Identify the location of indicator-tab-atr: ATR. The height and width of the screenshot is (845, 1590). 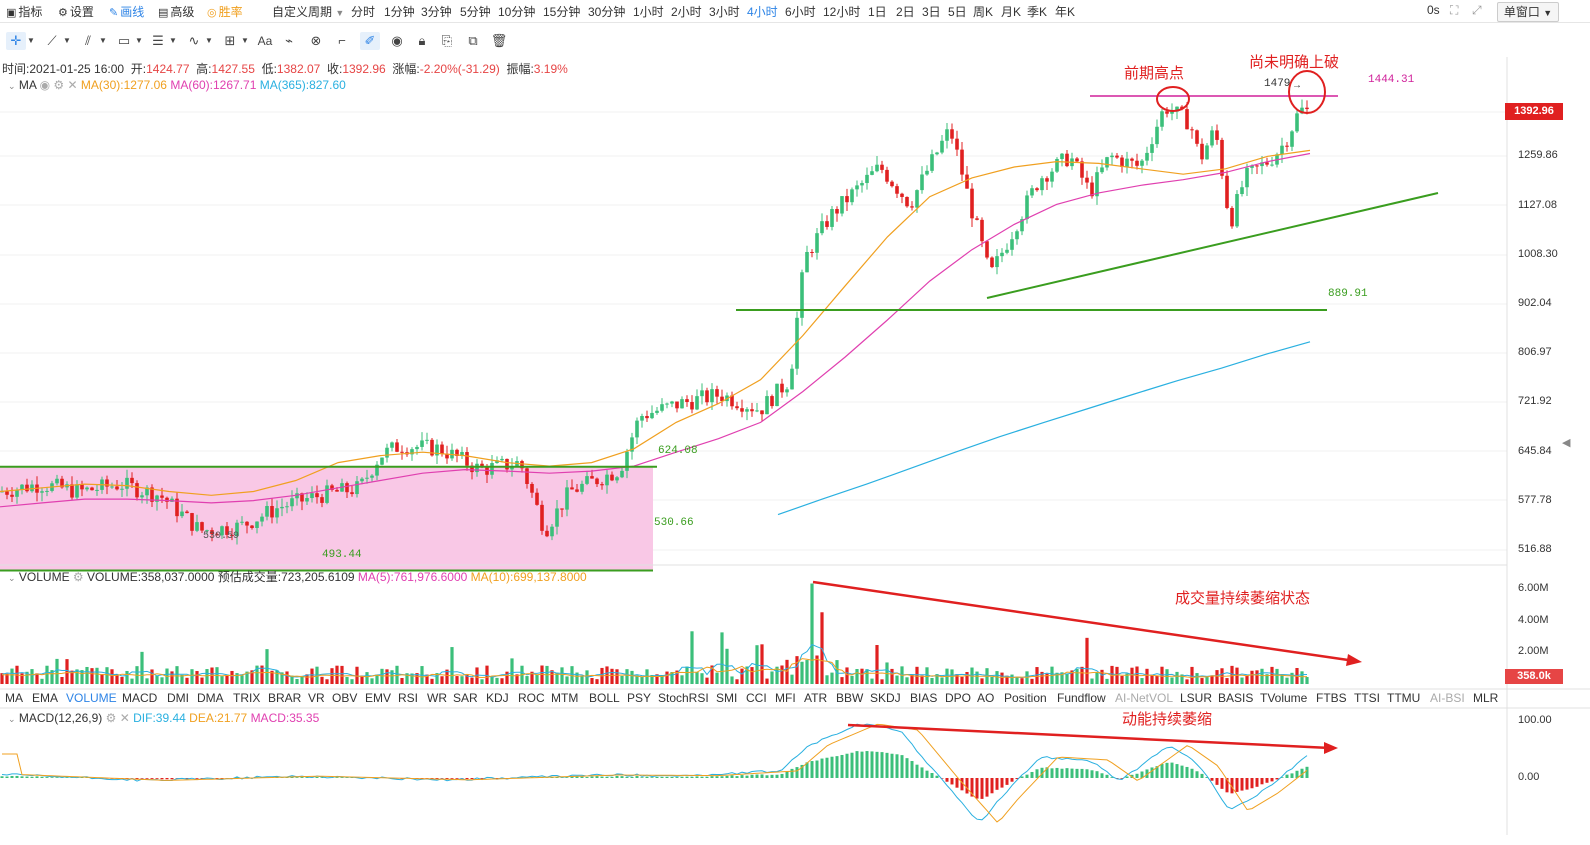
(816, 698).